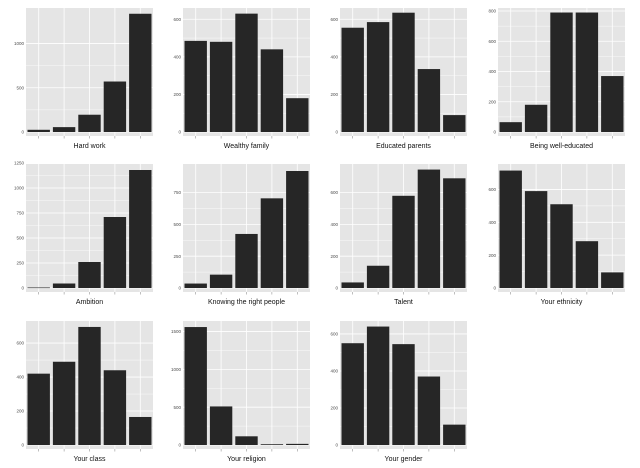 The image size is (640, 468). Describe the element at coordinates (83, 79) in the screenshot. I see `chart-panel: 0 500 1000 Hard work` at that location.